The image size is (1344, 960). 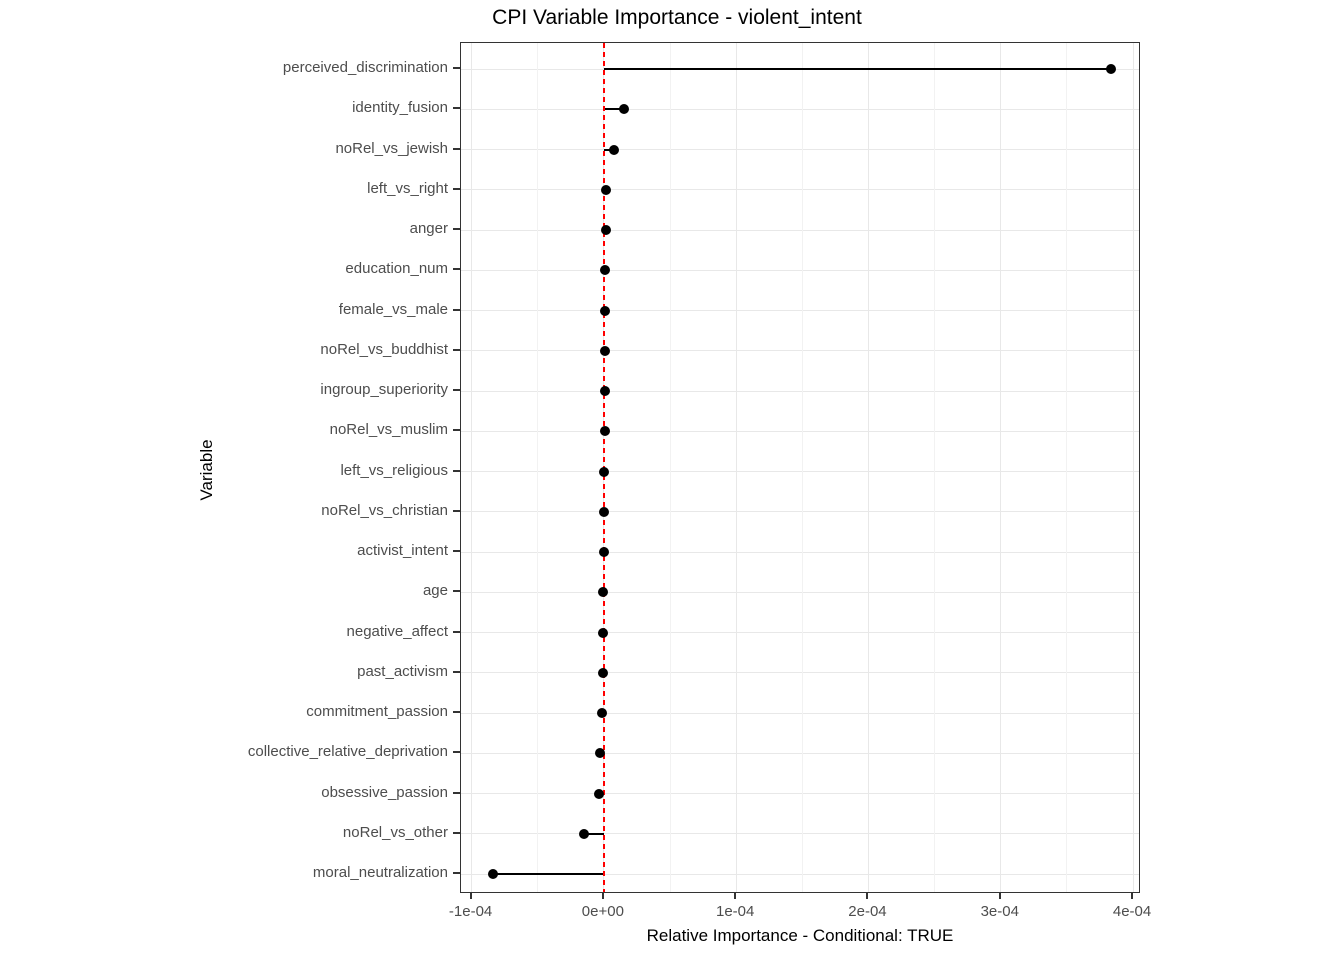 What do you see at coordinates (384, 792) in the screenshot?
I see `y-axis-category-label: obsessive_passion` at bounding box center [384, 792].